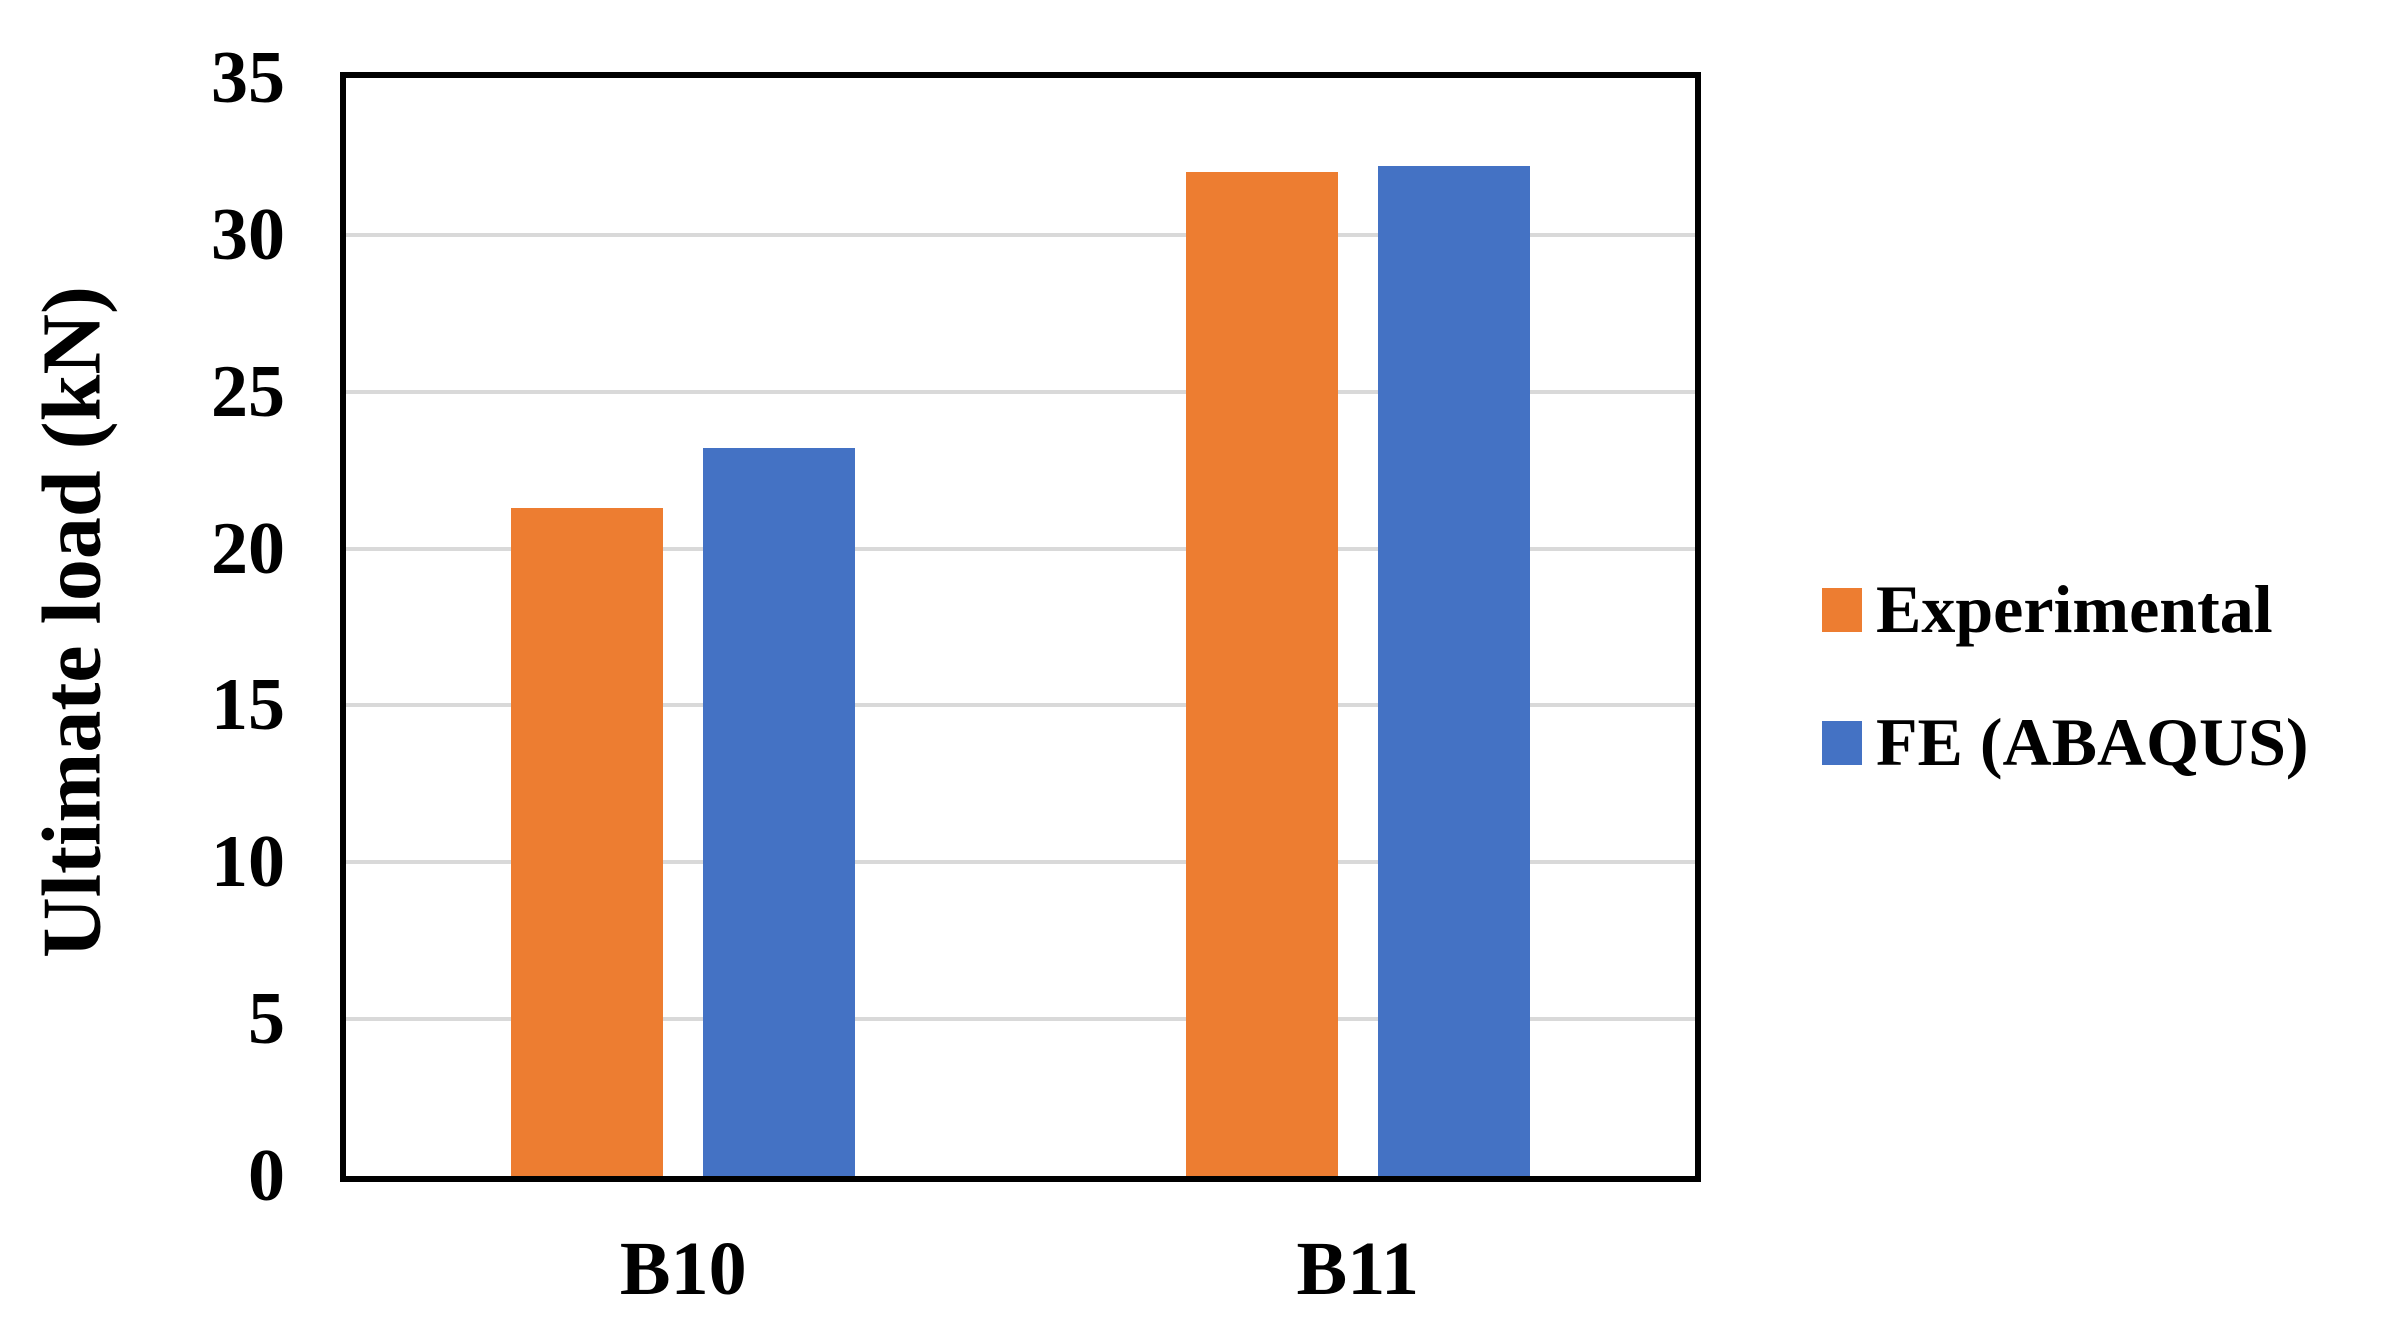  I want to click on x-category-label: B10, so click(683, 1269).